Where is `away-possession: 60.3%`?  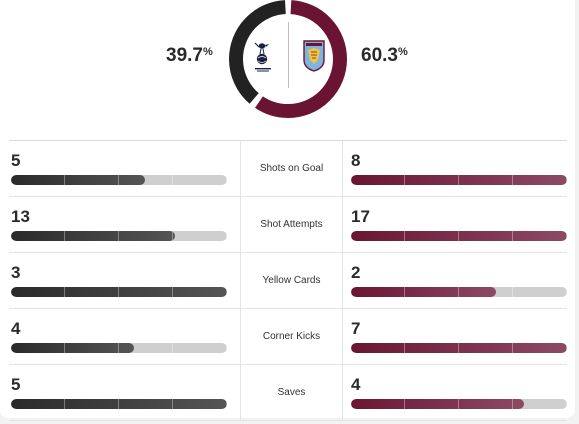 away-possession: 60.3% is located at coordinates (384, 55).